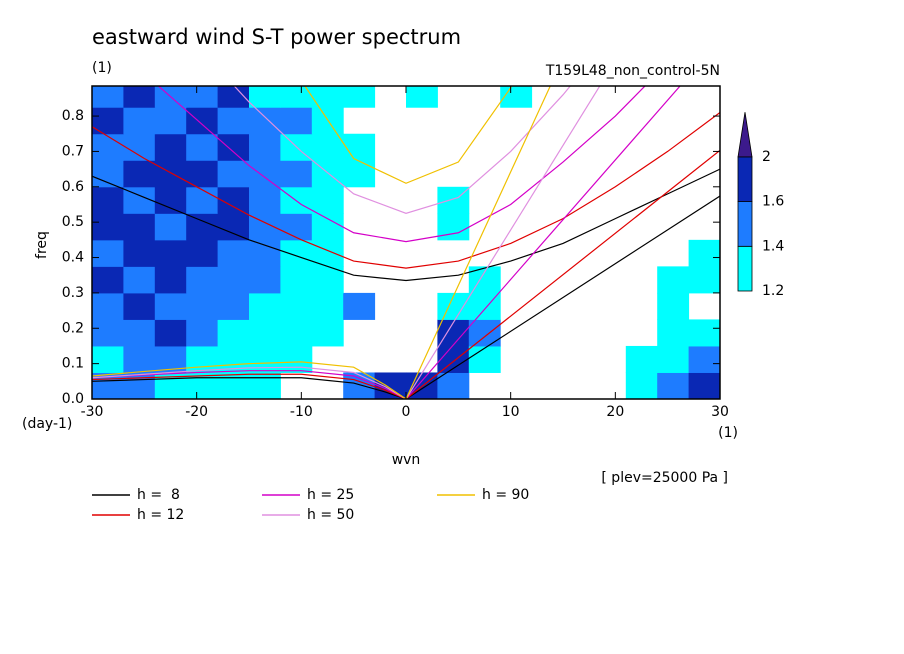 This screenshot has width=904, height=654. What do you see at coordinates (92, 412) in the screenshot?
I see `x-tick-label: -30` at bounding box center [92, 412].